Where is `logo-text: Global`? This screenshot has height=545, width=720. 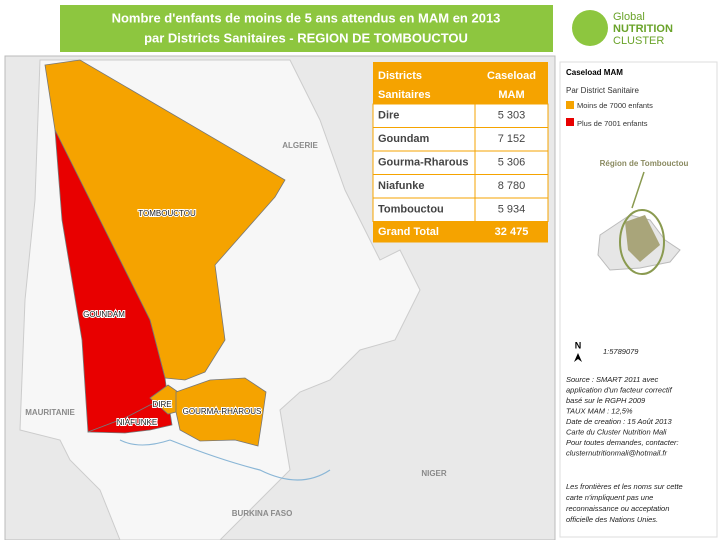
logo-text: Global is located at coordinates (629, 17).